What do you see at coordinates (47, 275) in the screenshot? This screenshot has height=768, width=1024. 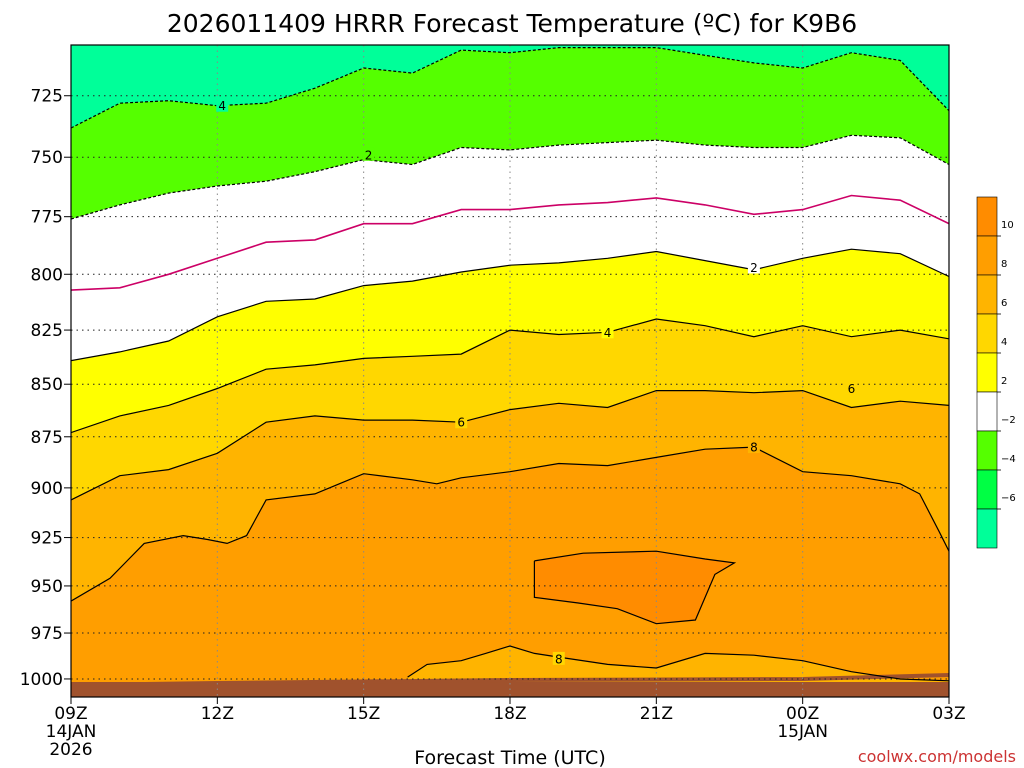 I see `y-tick-label: 800` at bounding box center [47, 275].